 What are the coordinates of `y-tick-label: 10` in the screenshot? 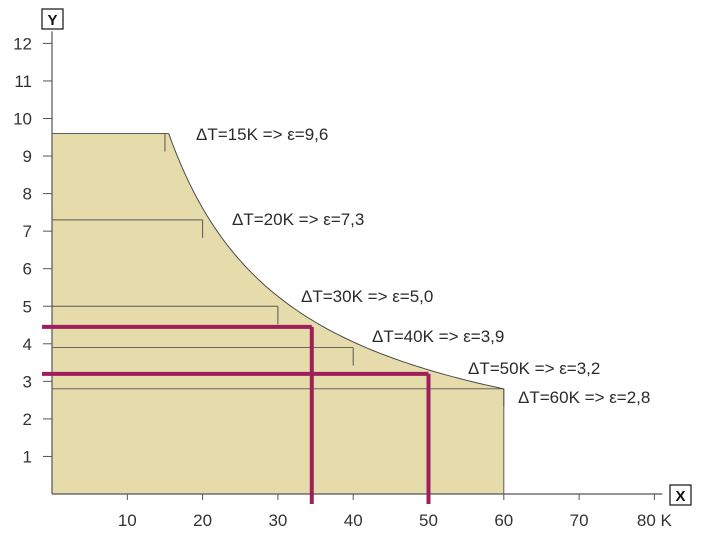 It's located at (22, 119).